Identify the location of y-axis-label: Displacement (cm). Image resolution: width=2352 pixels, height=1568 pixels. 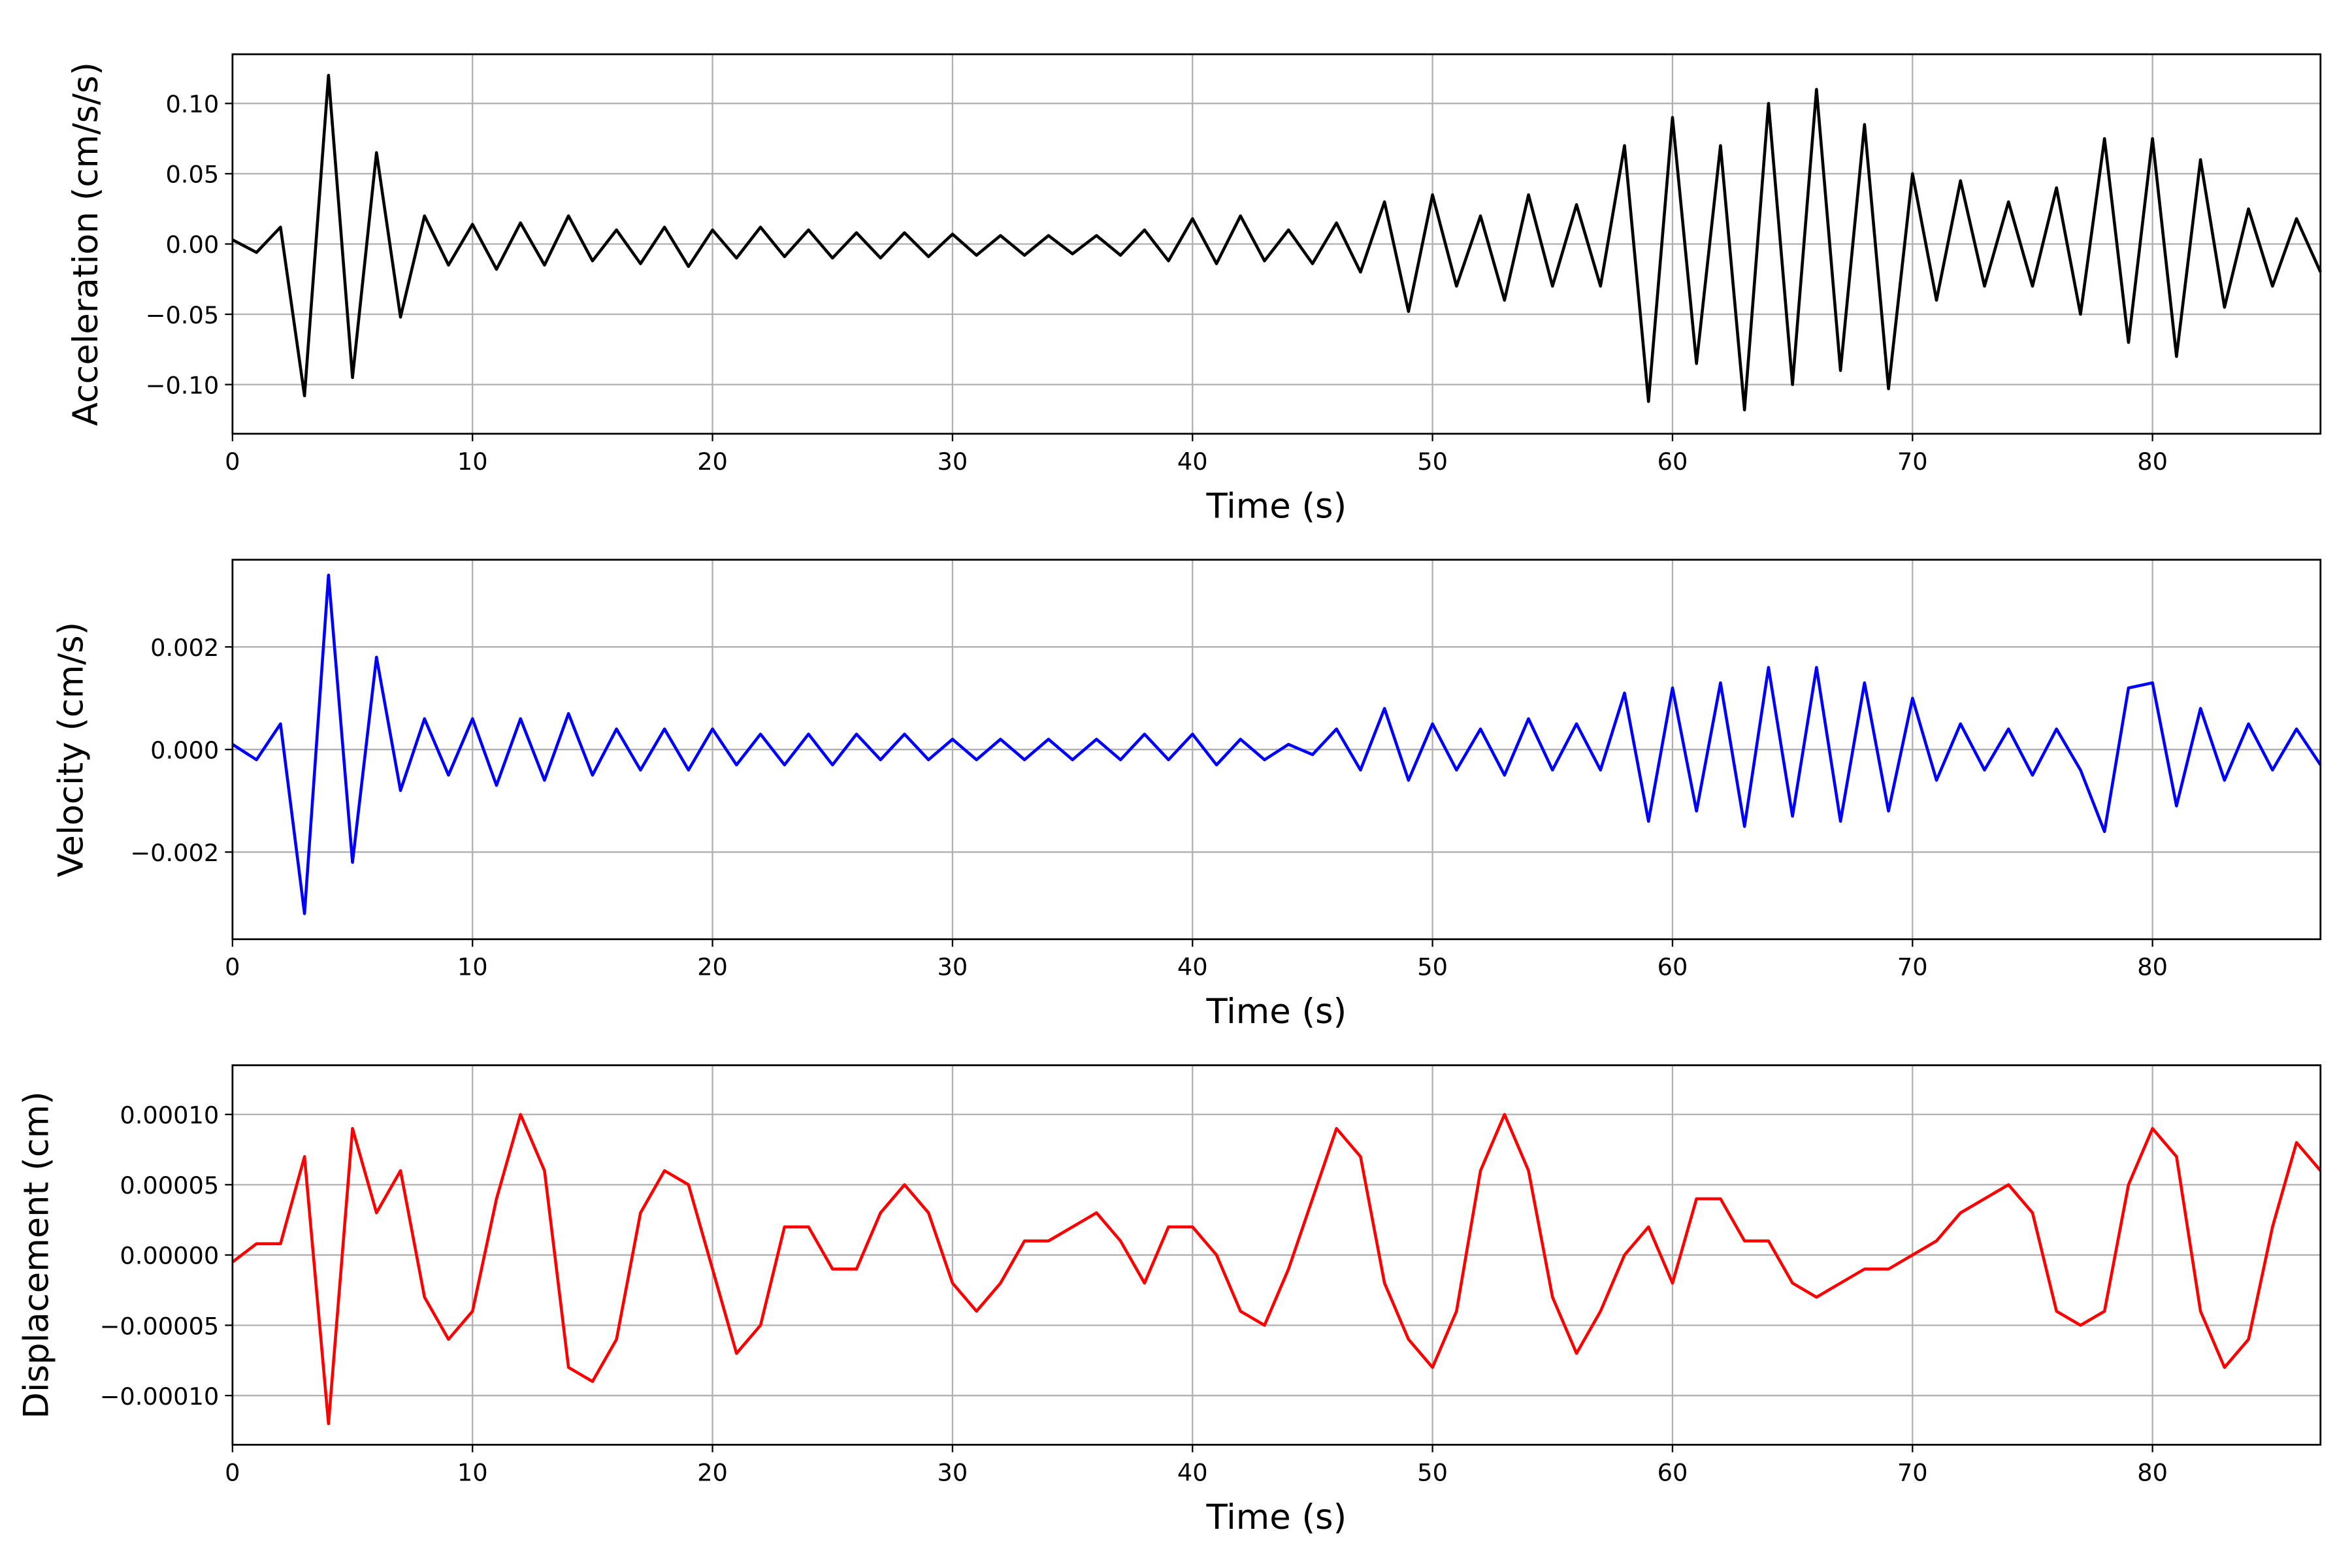
(36, 1254).